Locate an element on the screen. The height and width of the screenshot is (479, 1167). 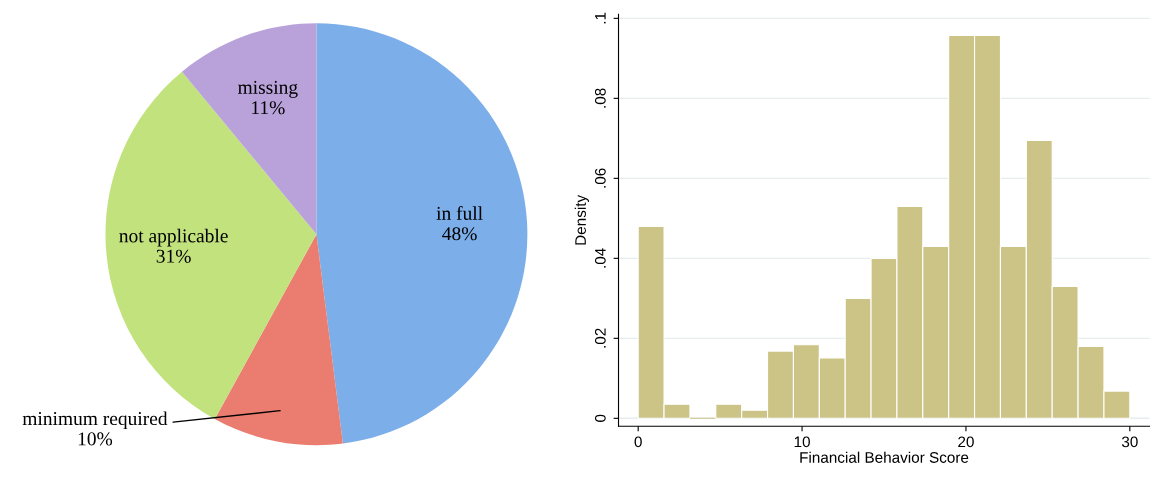
slice-label: minimum required is located at coordinates (95, 420).